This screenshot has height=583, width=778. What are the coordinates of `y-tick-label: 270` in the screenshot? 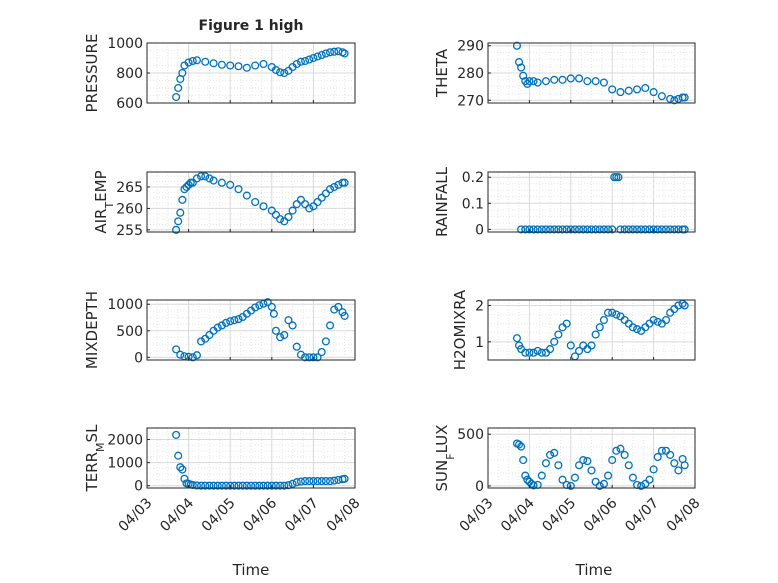 It's located at (470, 101).